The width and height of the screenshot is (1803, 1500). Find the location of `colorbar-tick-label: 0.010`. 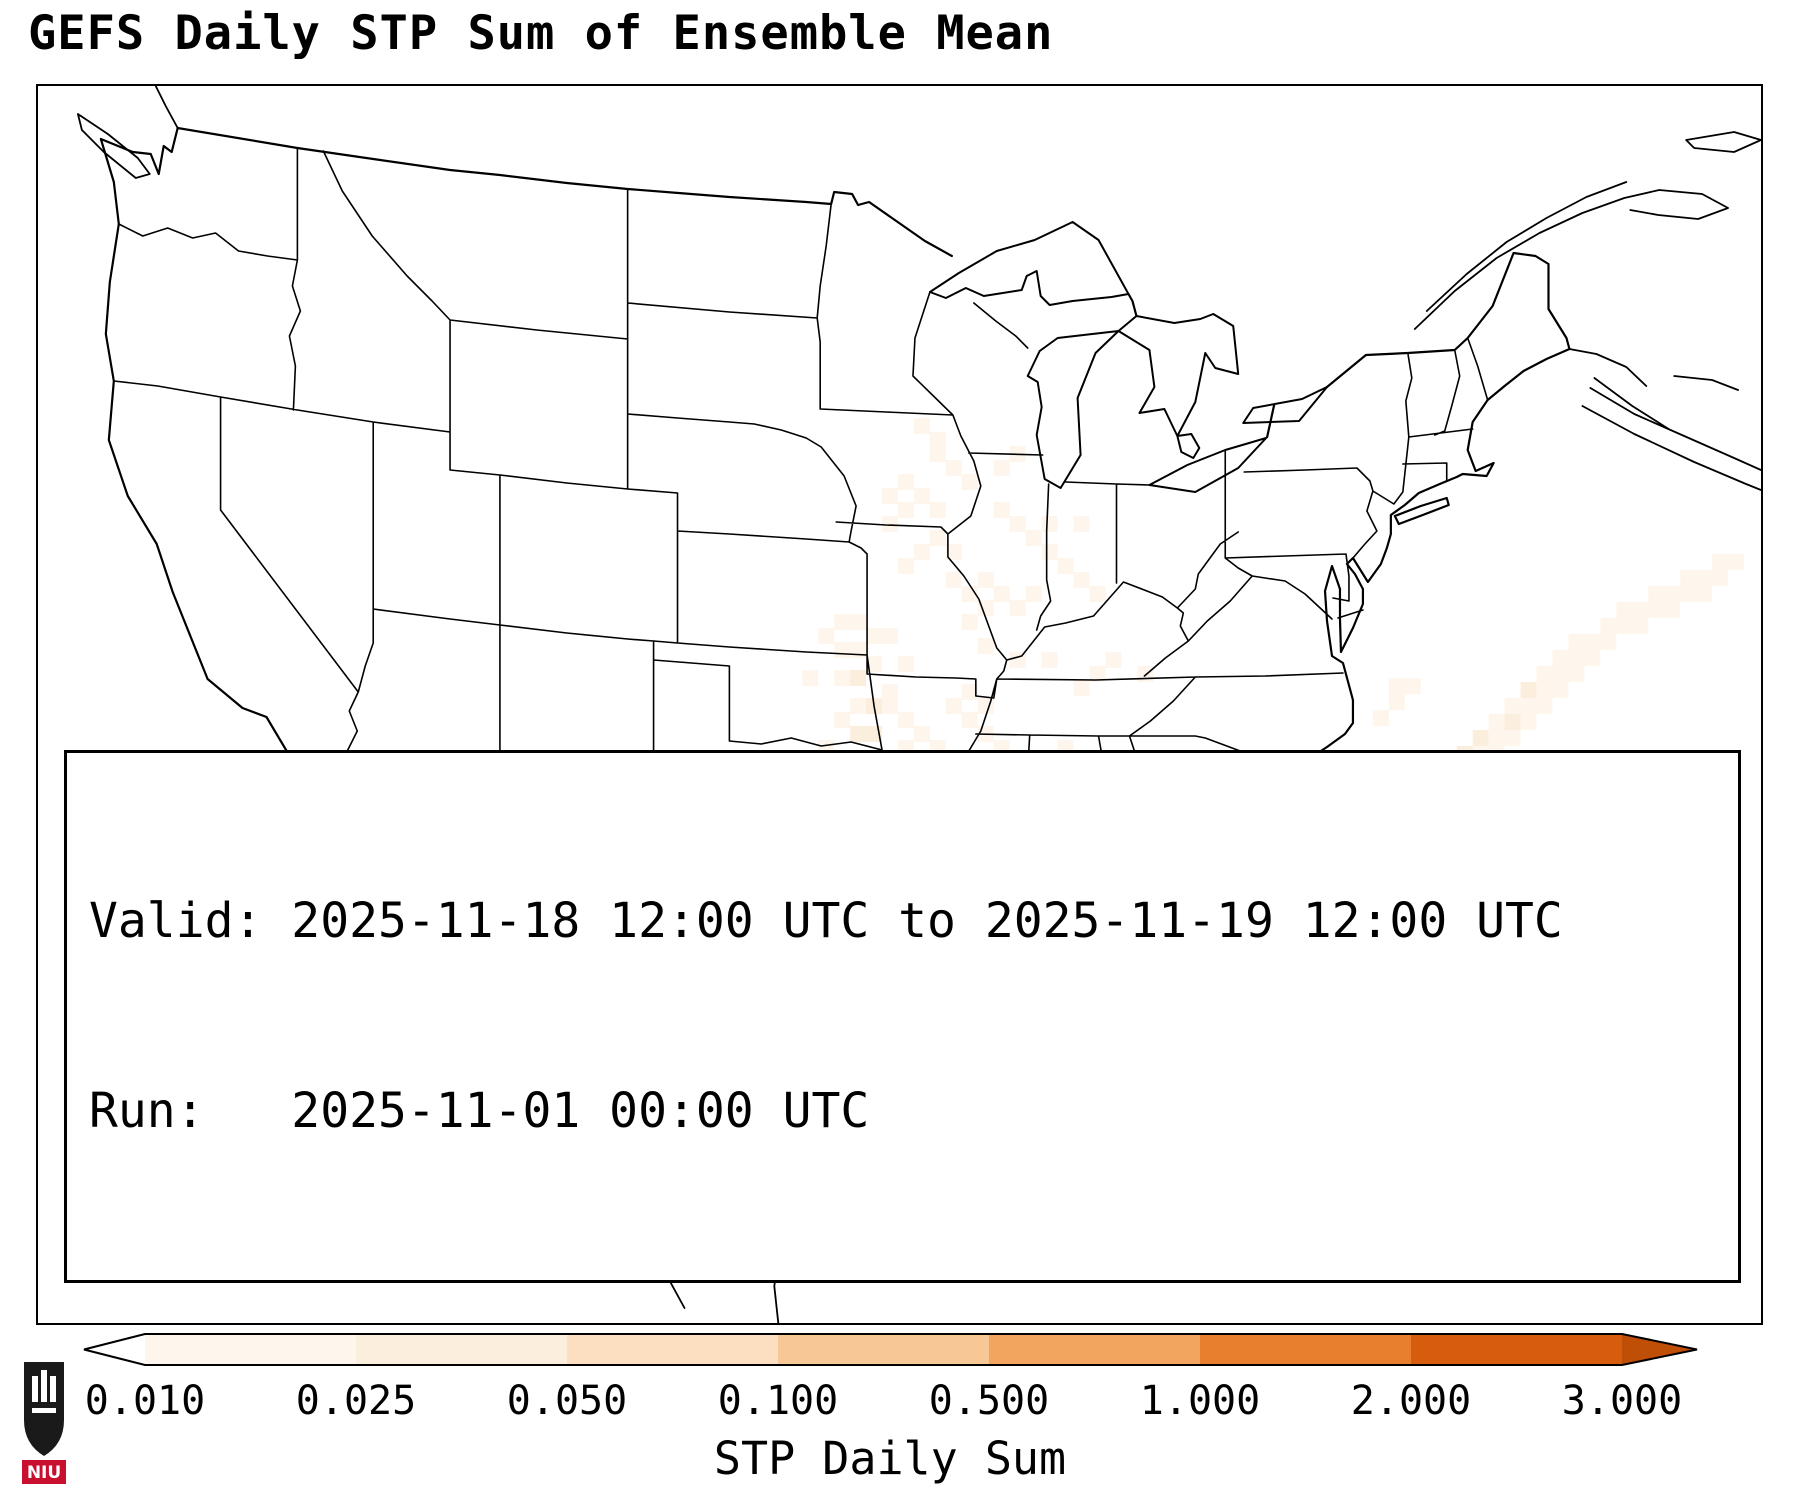

colorbar-tick-label: 0.010 is located at coordinates (145, 1401).